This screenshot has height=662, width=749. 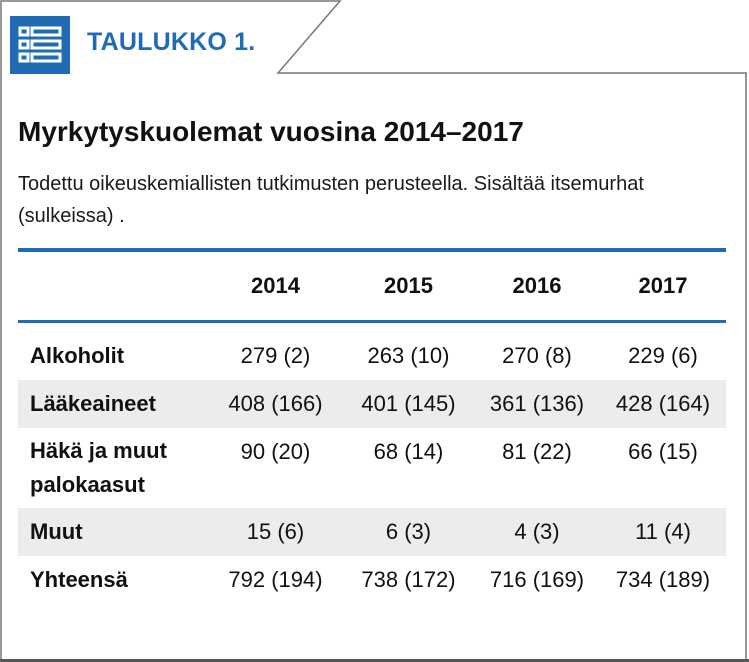 I want to click on header-cell-2017: 2017, so click(x=663, y=285).